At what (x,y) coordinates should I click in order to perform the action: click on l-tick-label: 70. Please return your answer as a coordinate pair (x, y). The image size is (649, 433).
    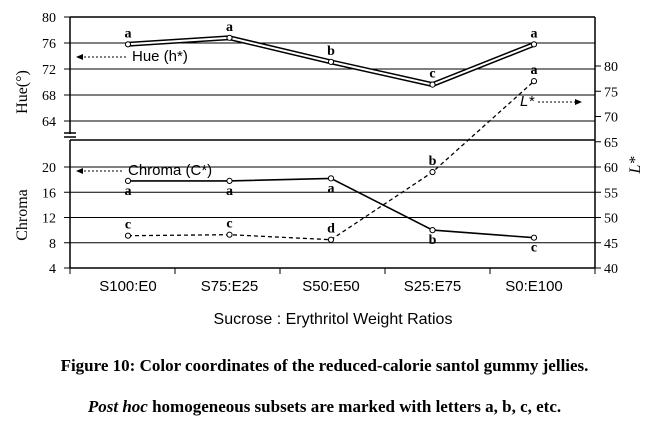
    Looking at the image, I should click on (611, 118).